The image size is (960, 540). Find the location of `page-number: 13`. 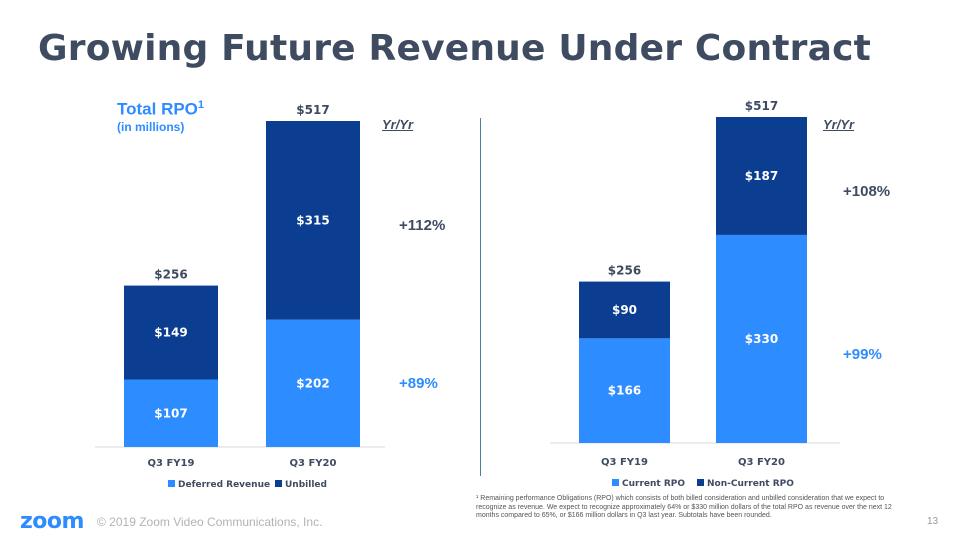

page-number: 13 is located at coordinates (933, 521).